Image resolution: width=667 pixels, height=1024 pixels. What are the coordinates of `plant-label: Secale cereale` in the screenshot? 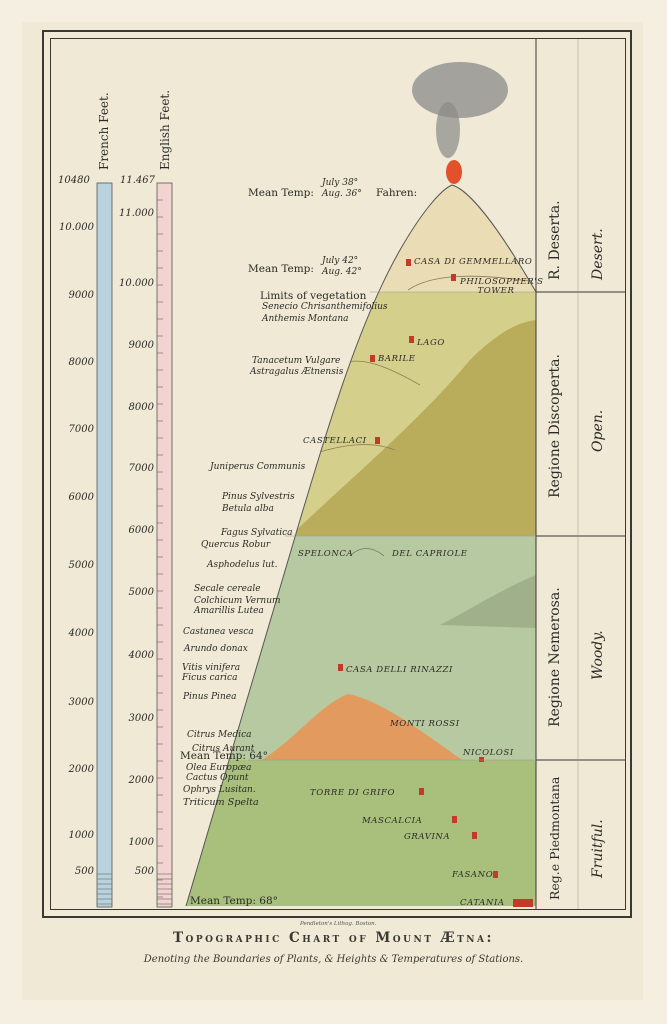 It's located at (227, 589).